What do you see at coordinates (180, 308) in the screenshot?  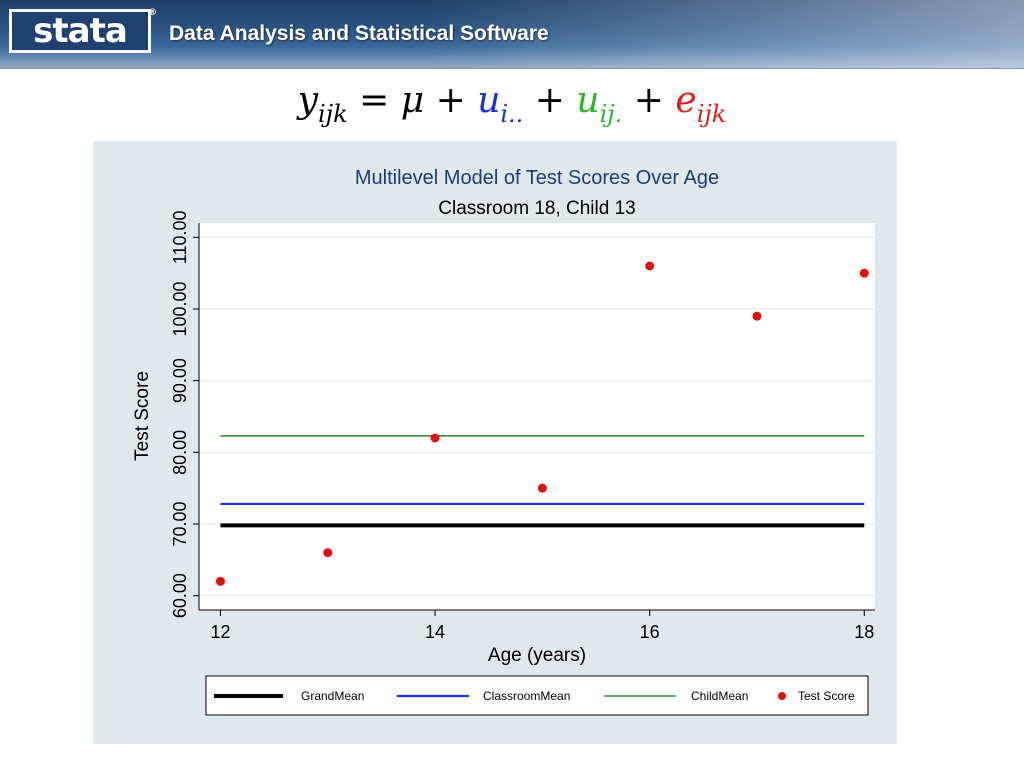 I see `y-tick-label: 100.00` at bounding box center [180, 308].